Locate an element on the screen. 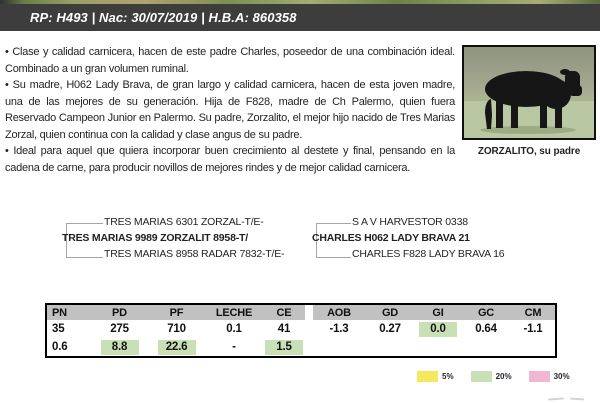  epd-cell: 0.6 is located at coordinates (60, 347).